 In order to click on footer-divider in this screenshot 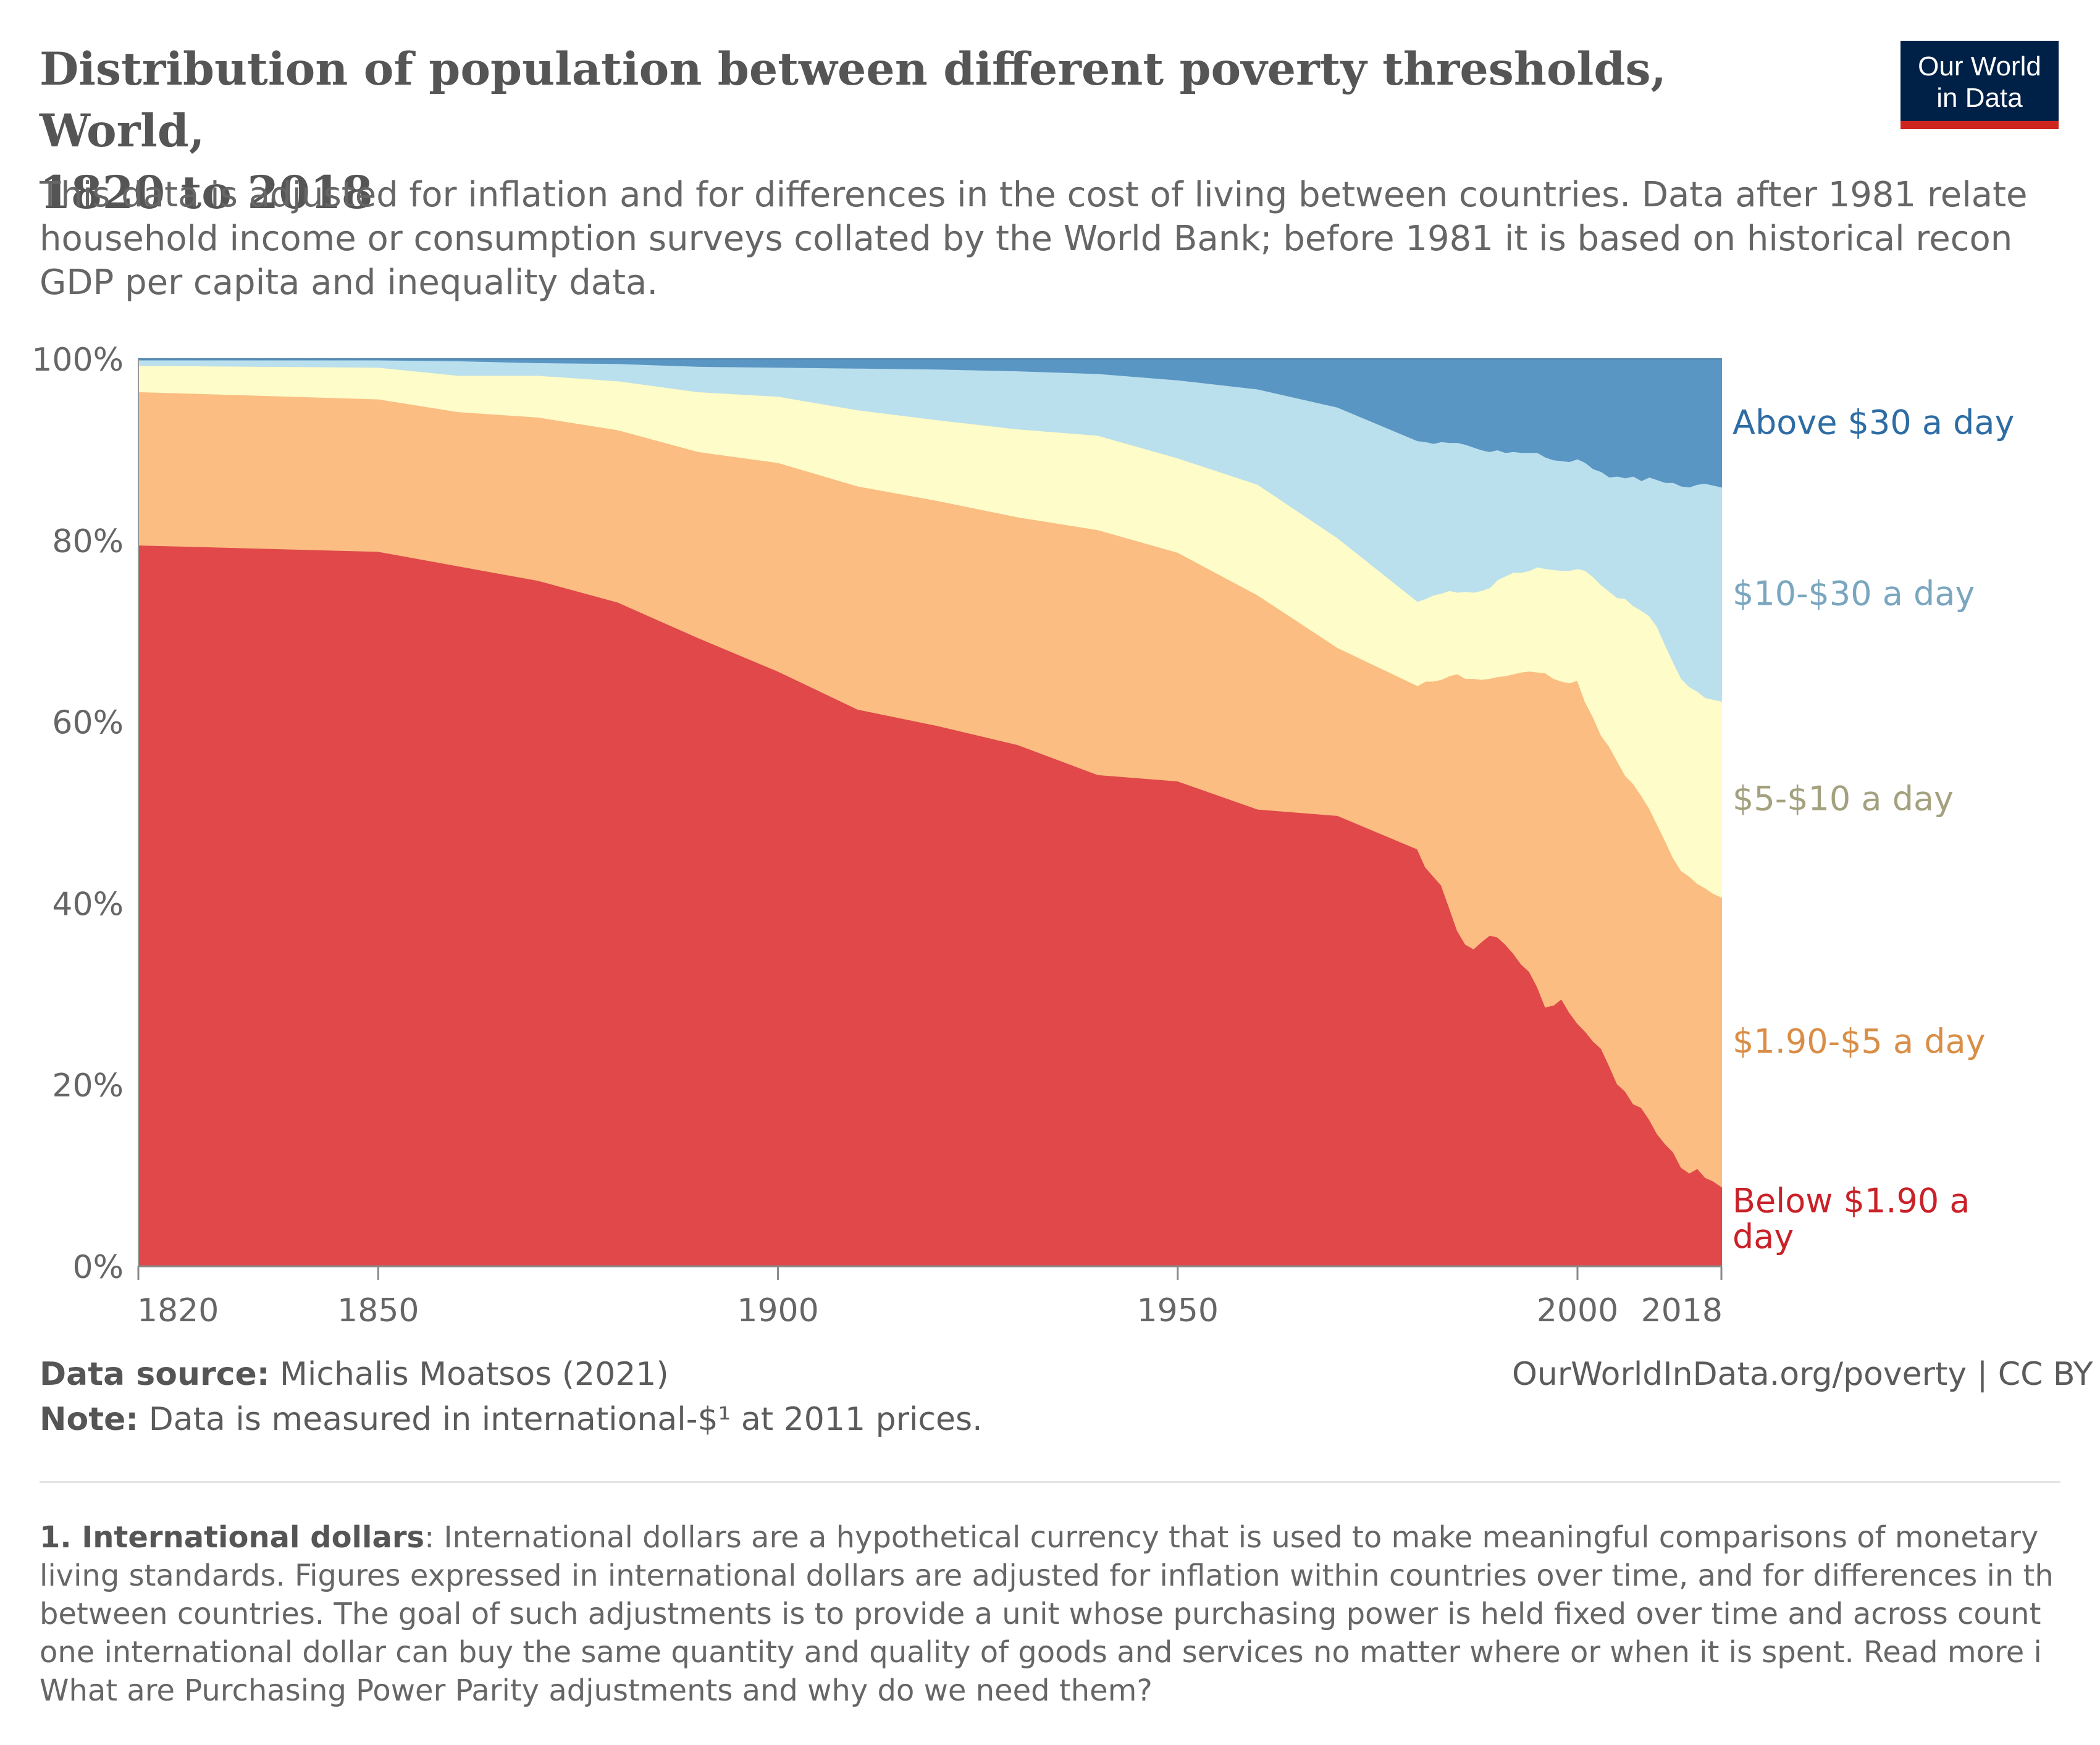, I will do `click(1050, 1482)`.